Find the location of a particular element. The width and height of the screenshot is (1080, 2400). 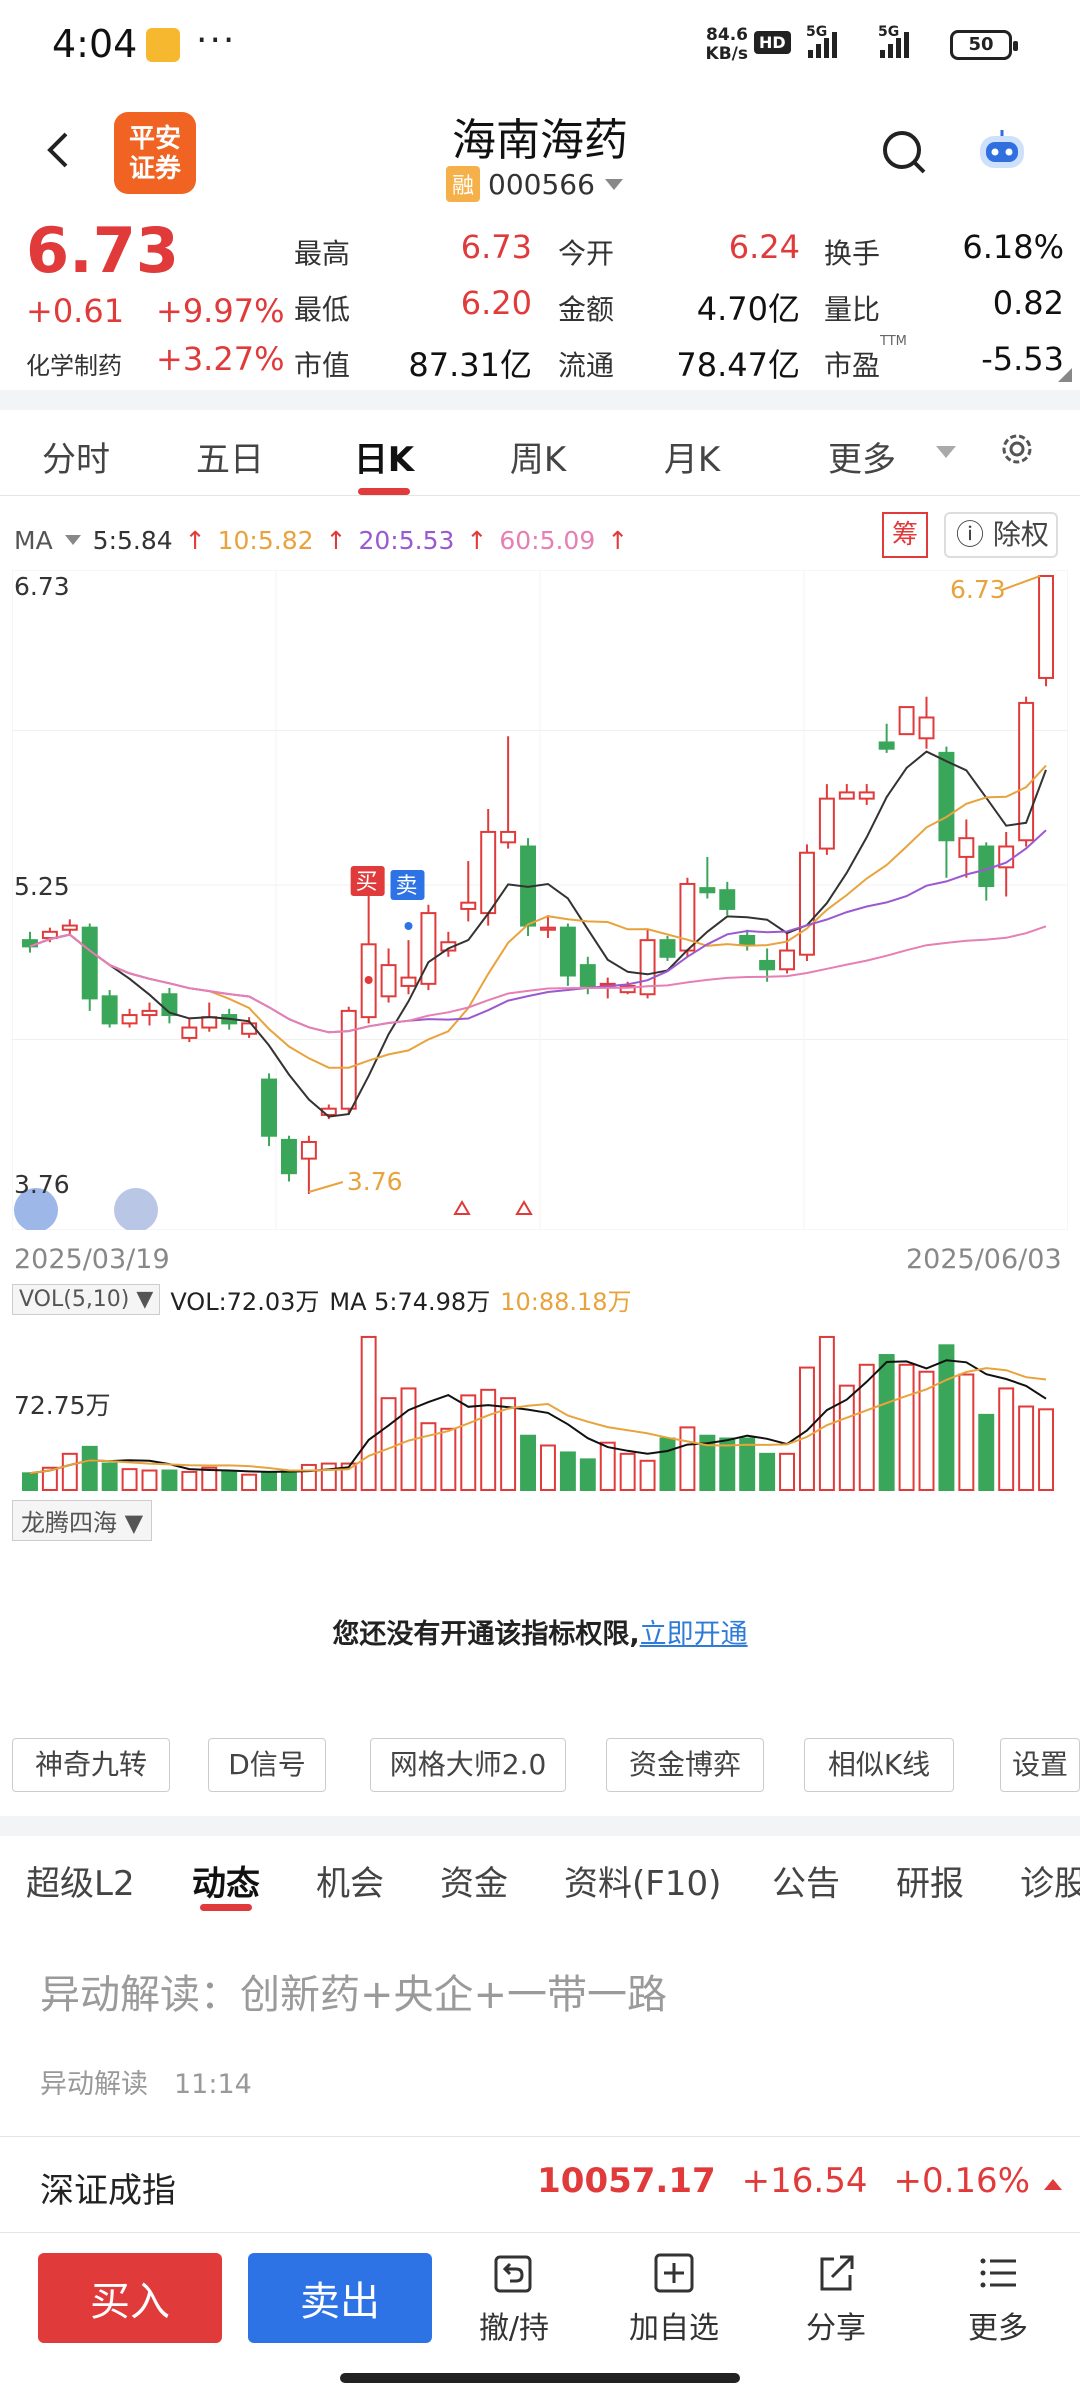

tab-diagnosis: 诊股 is located at coordinates (1050, 1884).